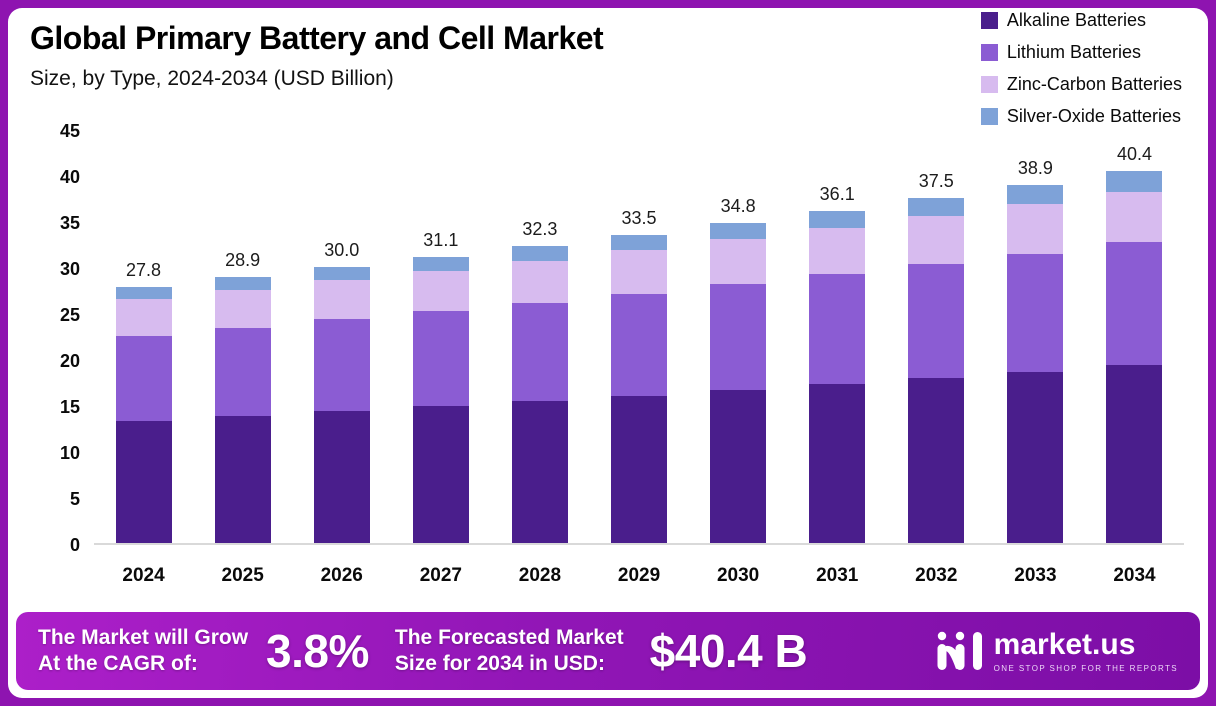  I want to click on legend-item-alkaline-batteries: Alkaline Batteries, so click(1081, 20).